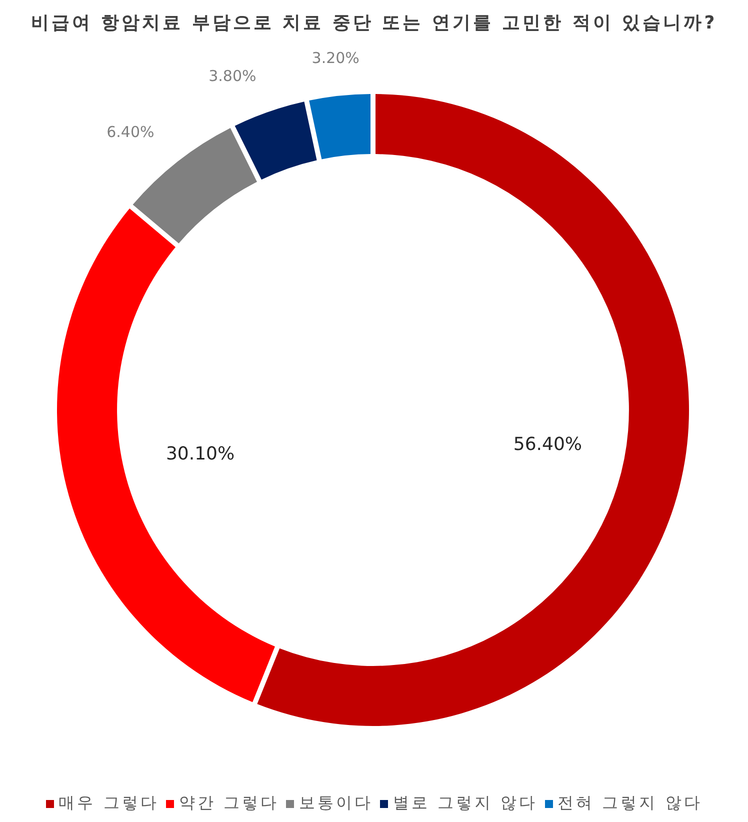 The width and height of the screenshot is (748, 822). Describe the element at coordinates (374, 23) in the screenshot. I see `chart-title: 비급여 항암치료 부담으로 치료 중단 또는 연기를 고민한 적이 있습니까?` at that location.